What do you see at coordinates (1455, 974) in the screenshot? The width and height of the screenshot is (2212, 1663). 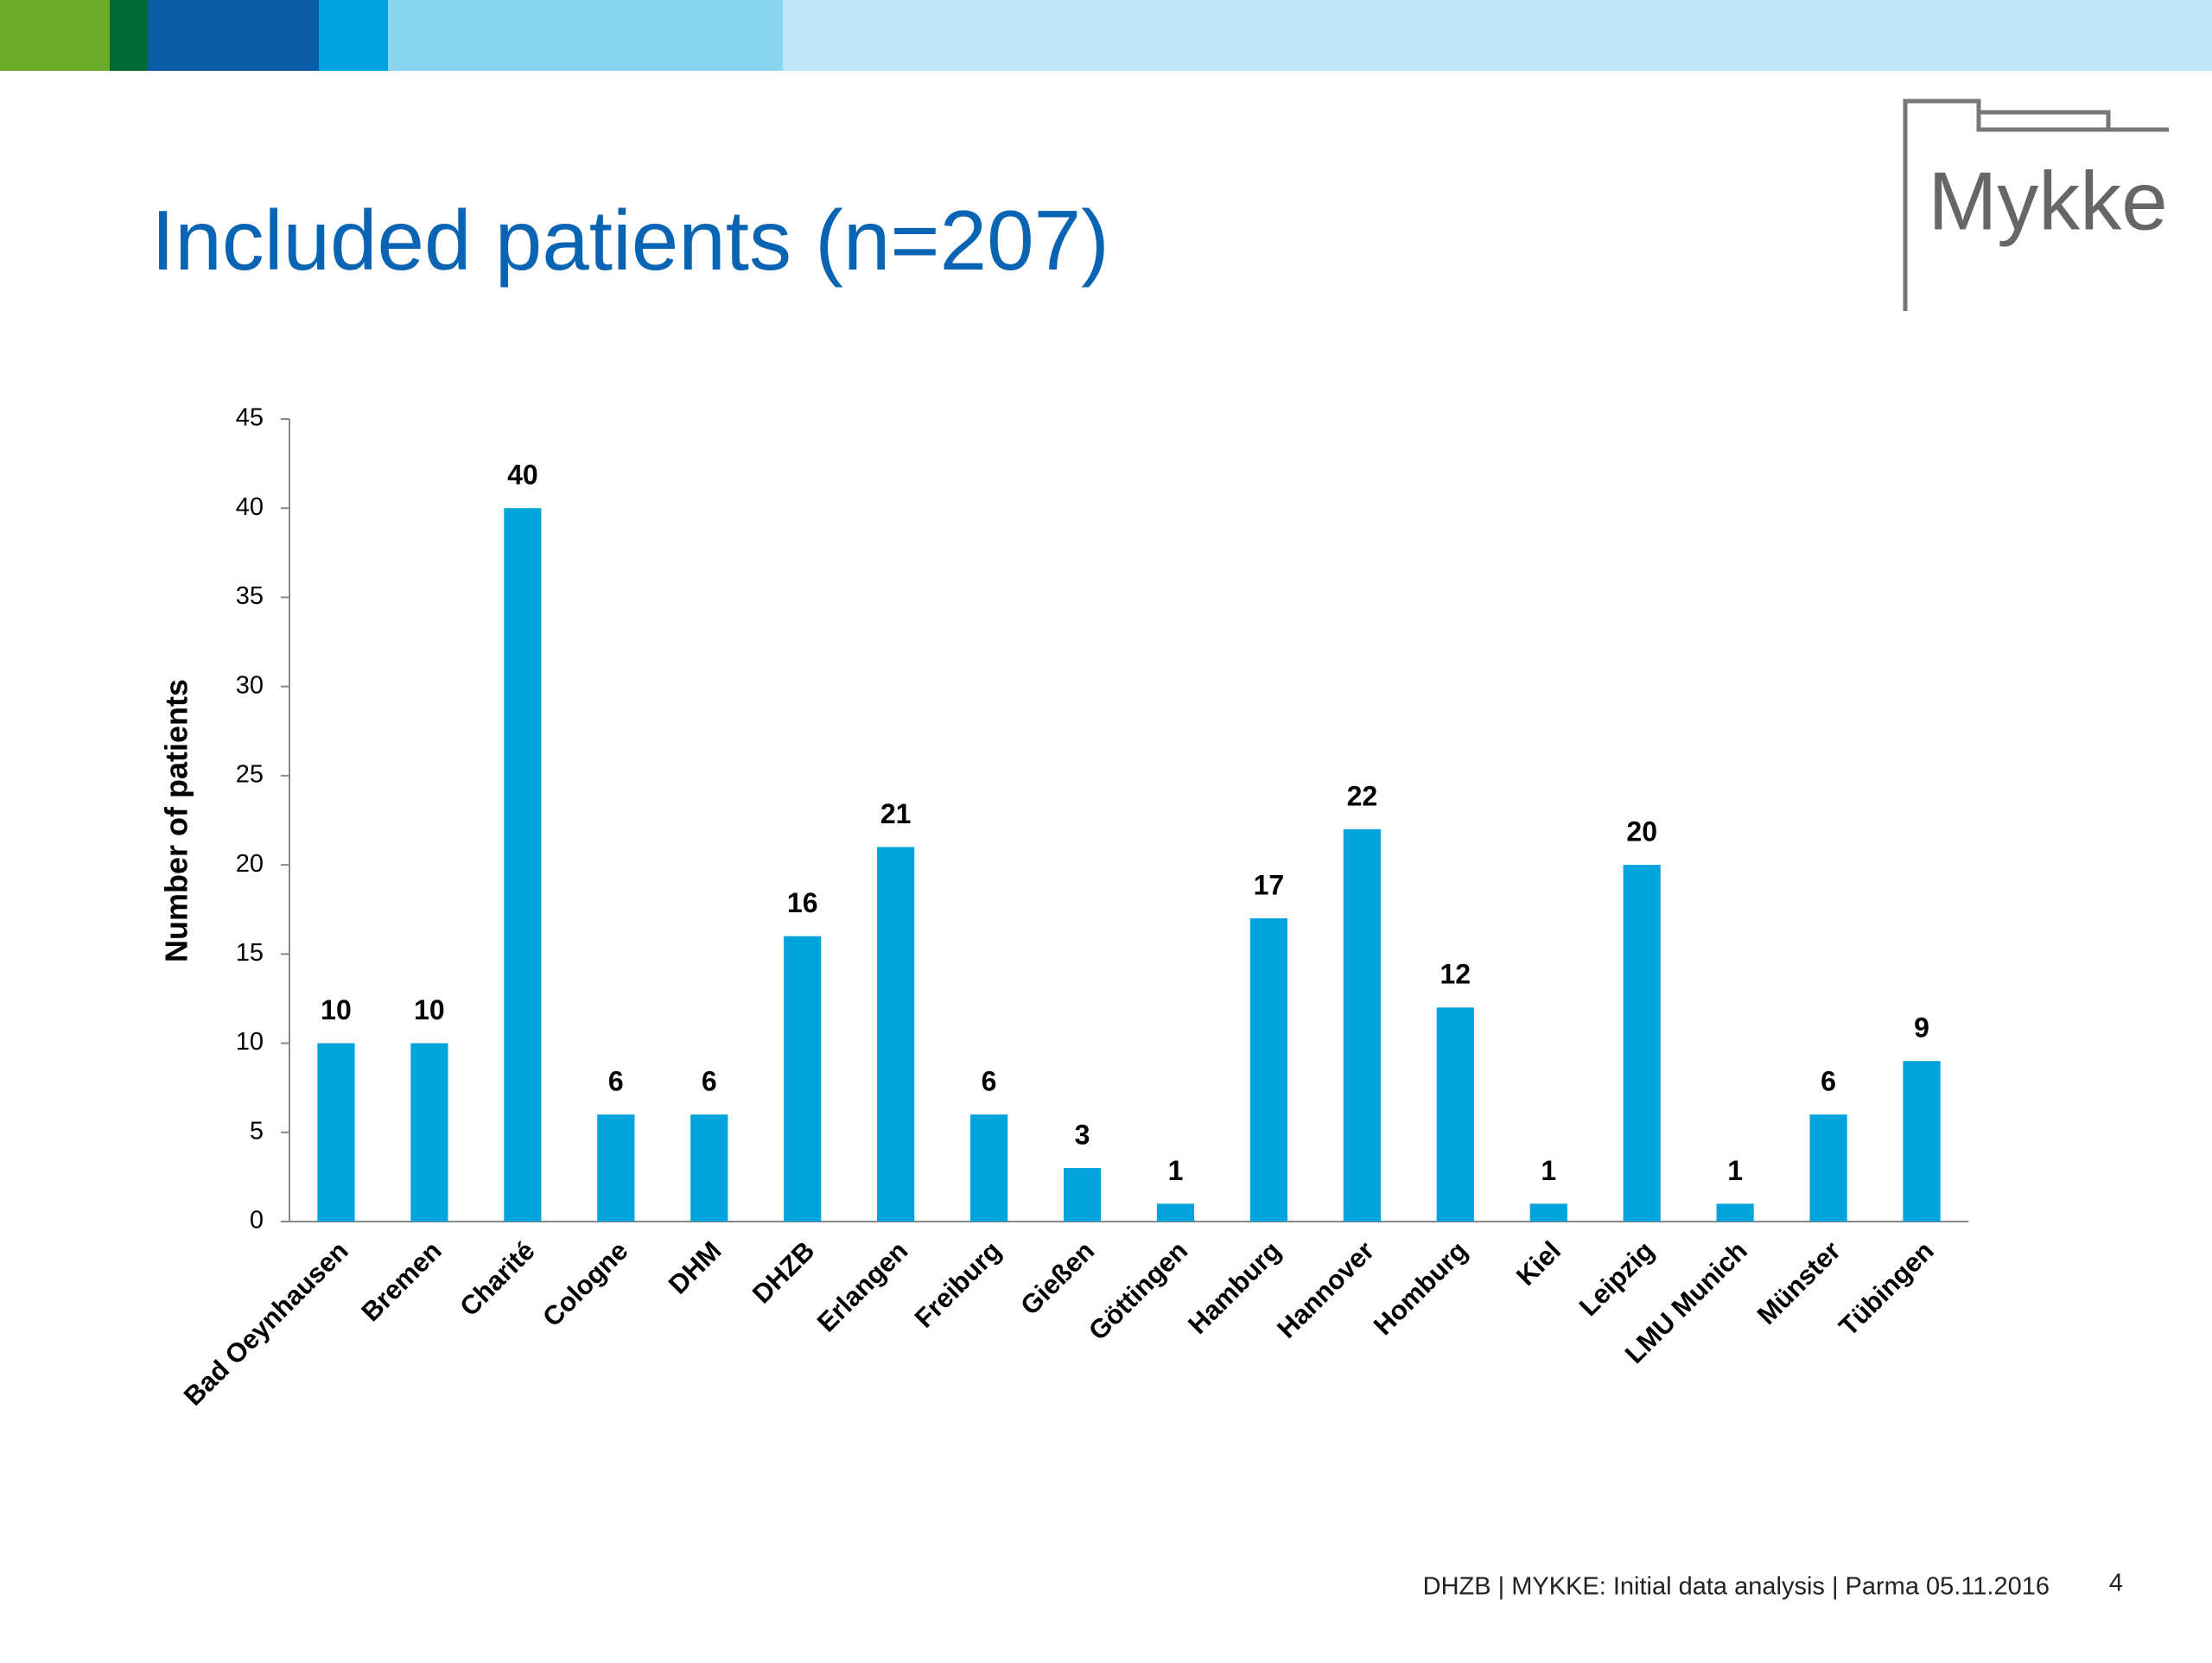 I see `value-label: 12` at bounding box center [1455, 974].